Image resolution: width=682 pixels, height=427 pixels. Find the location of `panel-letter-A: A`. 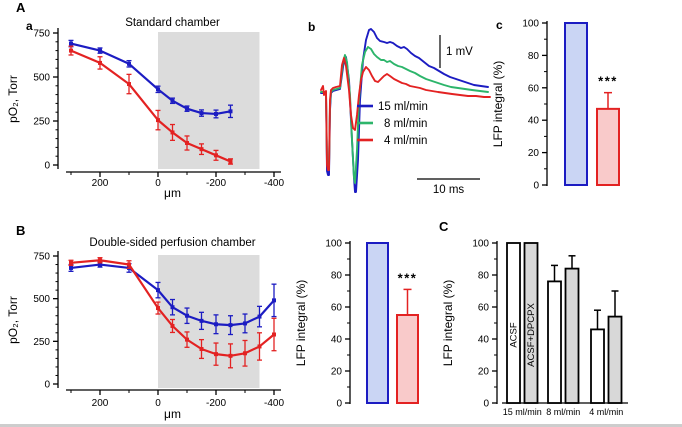

panel-letter-A: A is located at coordinates (21, 7).